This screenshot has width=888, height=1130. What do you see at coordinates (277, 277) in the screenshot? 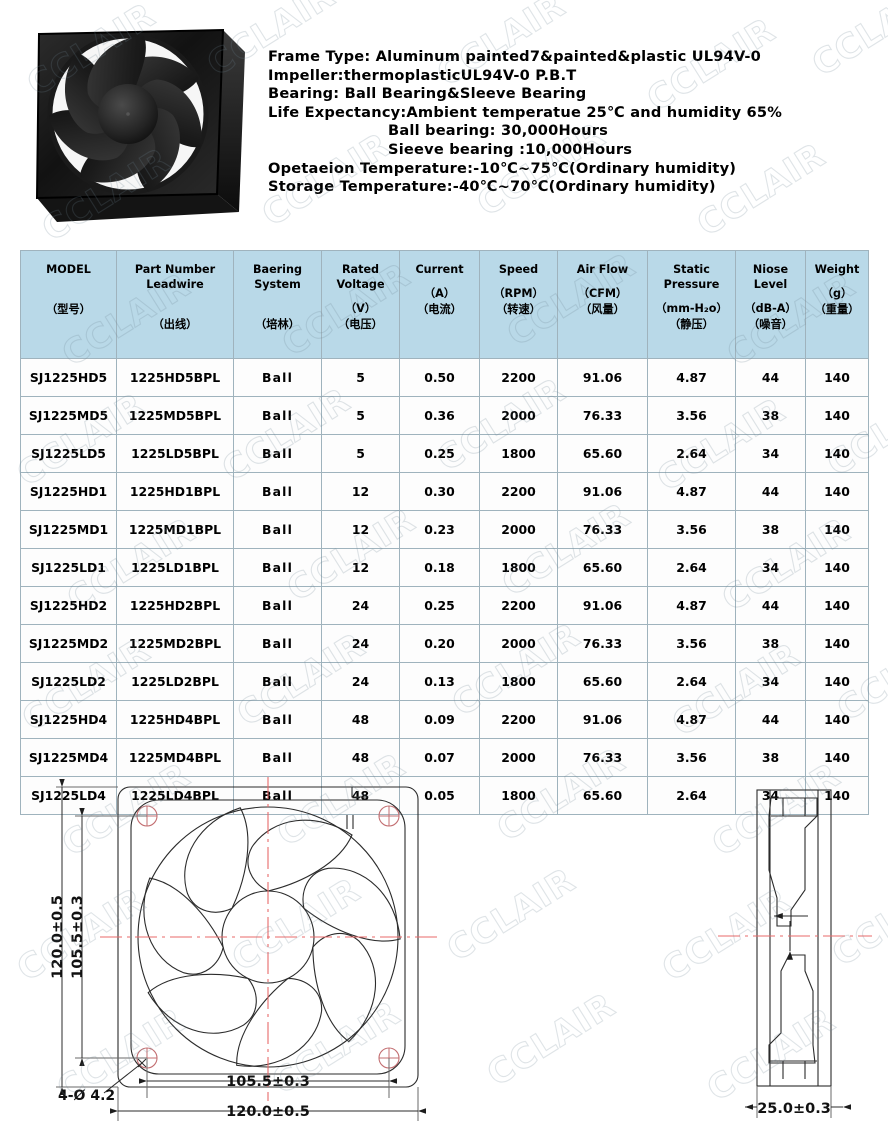
I see `col-header-en: Baering System` at bounding box center [277, 277].